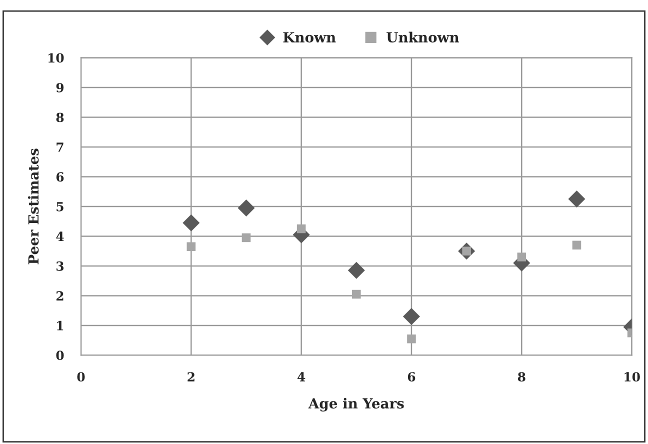  What do you see at coordinates (309, 37) in the screenshot?
I see `legend-label: Known` at bounding box center [309, 37].